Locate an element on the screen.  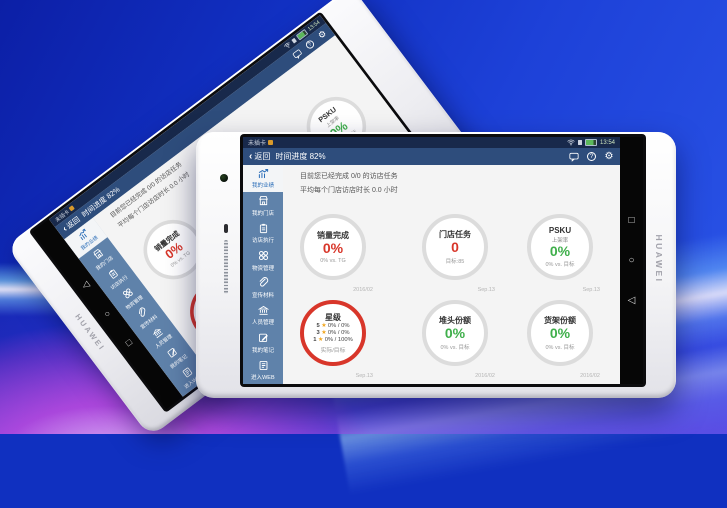
time-progress-label: 时间进度 82% is located at coordinates (300, 156).